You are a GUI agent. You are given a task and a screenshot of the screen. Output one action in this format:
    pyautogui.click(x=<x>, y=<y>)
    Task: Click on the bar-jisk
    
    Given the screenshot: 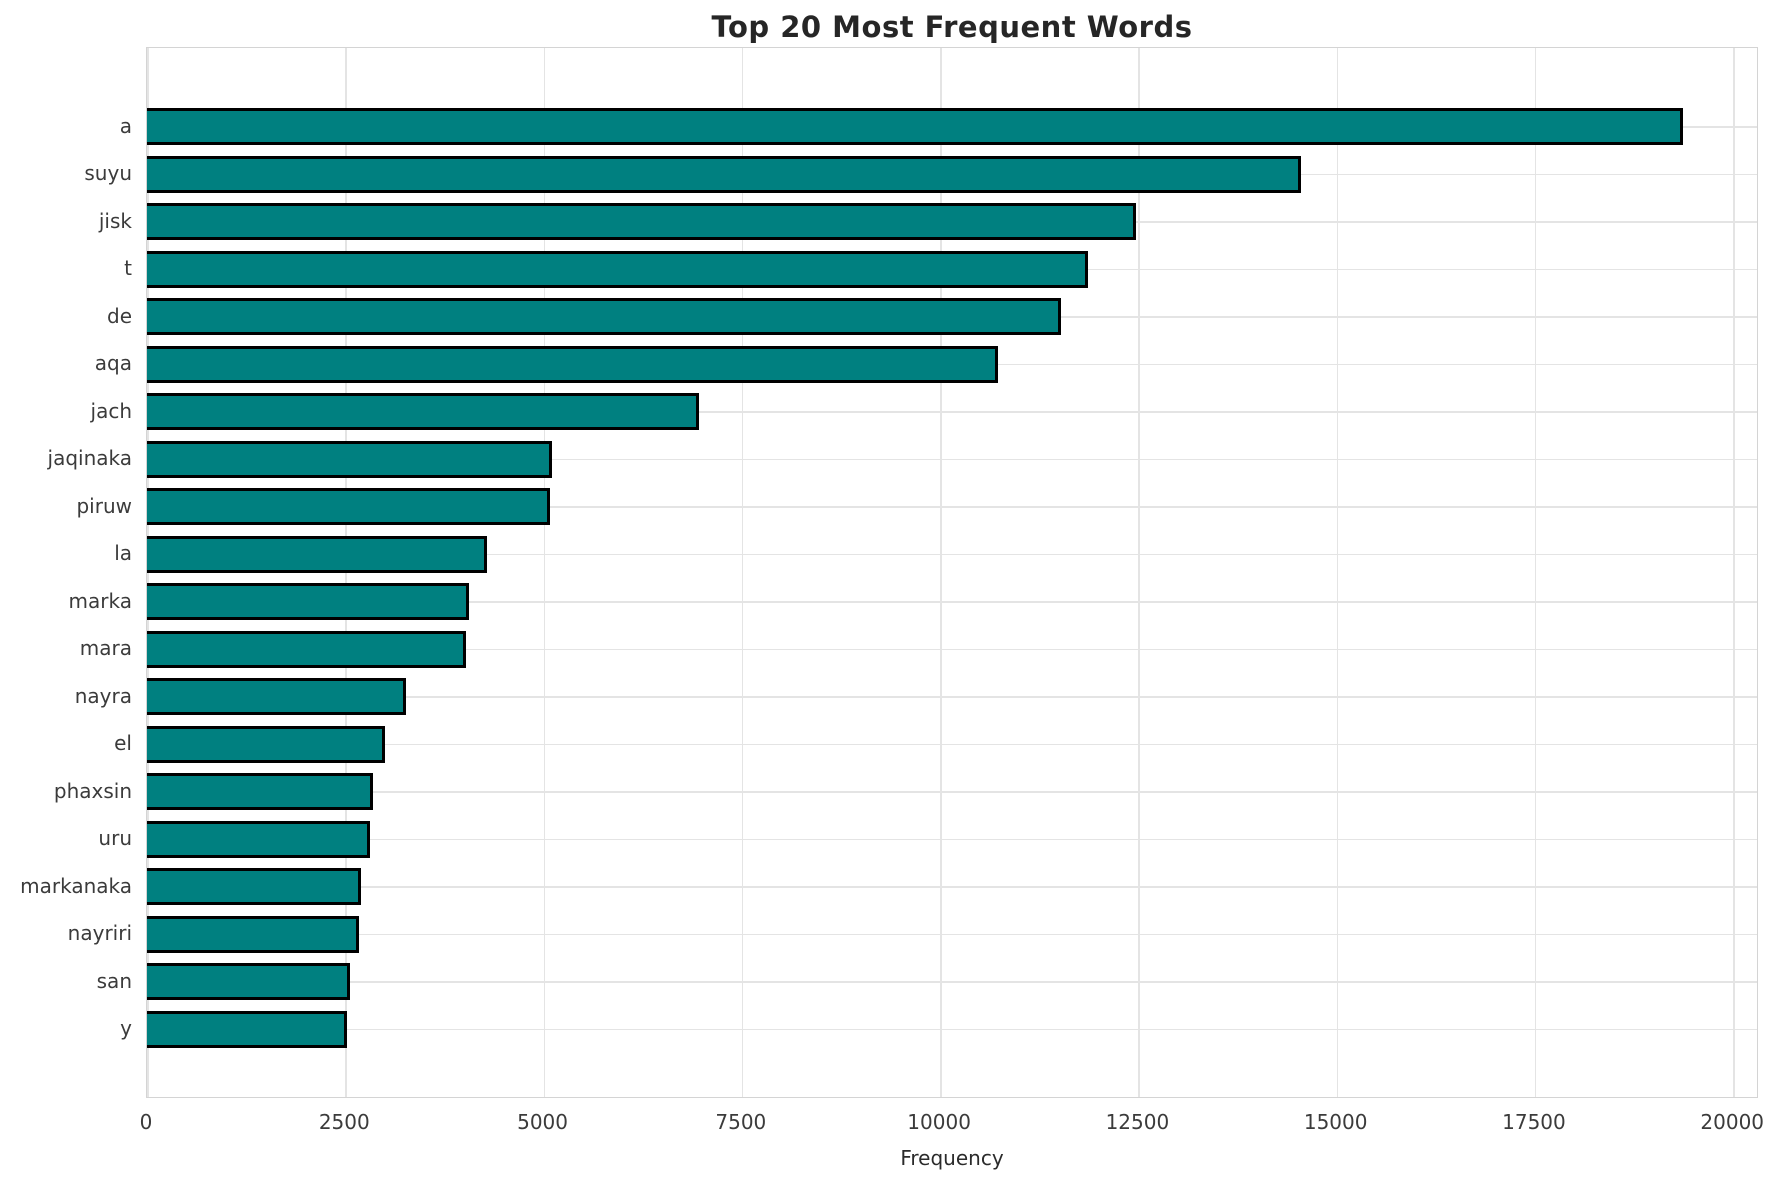 What is the action you would take?
    pyautogui.click(x=641, y=222)
    